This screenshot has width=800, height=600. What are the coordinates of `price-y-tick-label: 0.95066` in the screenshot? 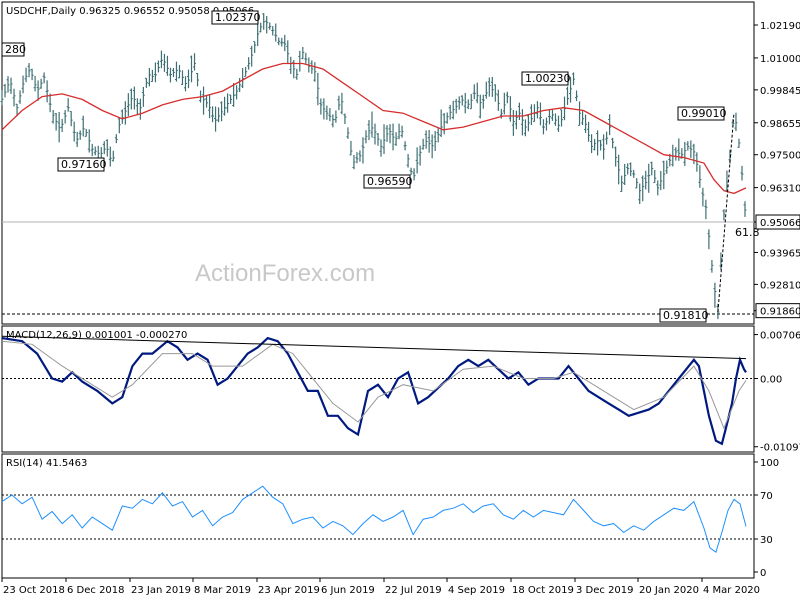 It's located at (780, 223).